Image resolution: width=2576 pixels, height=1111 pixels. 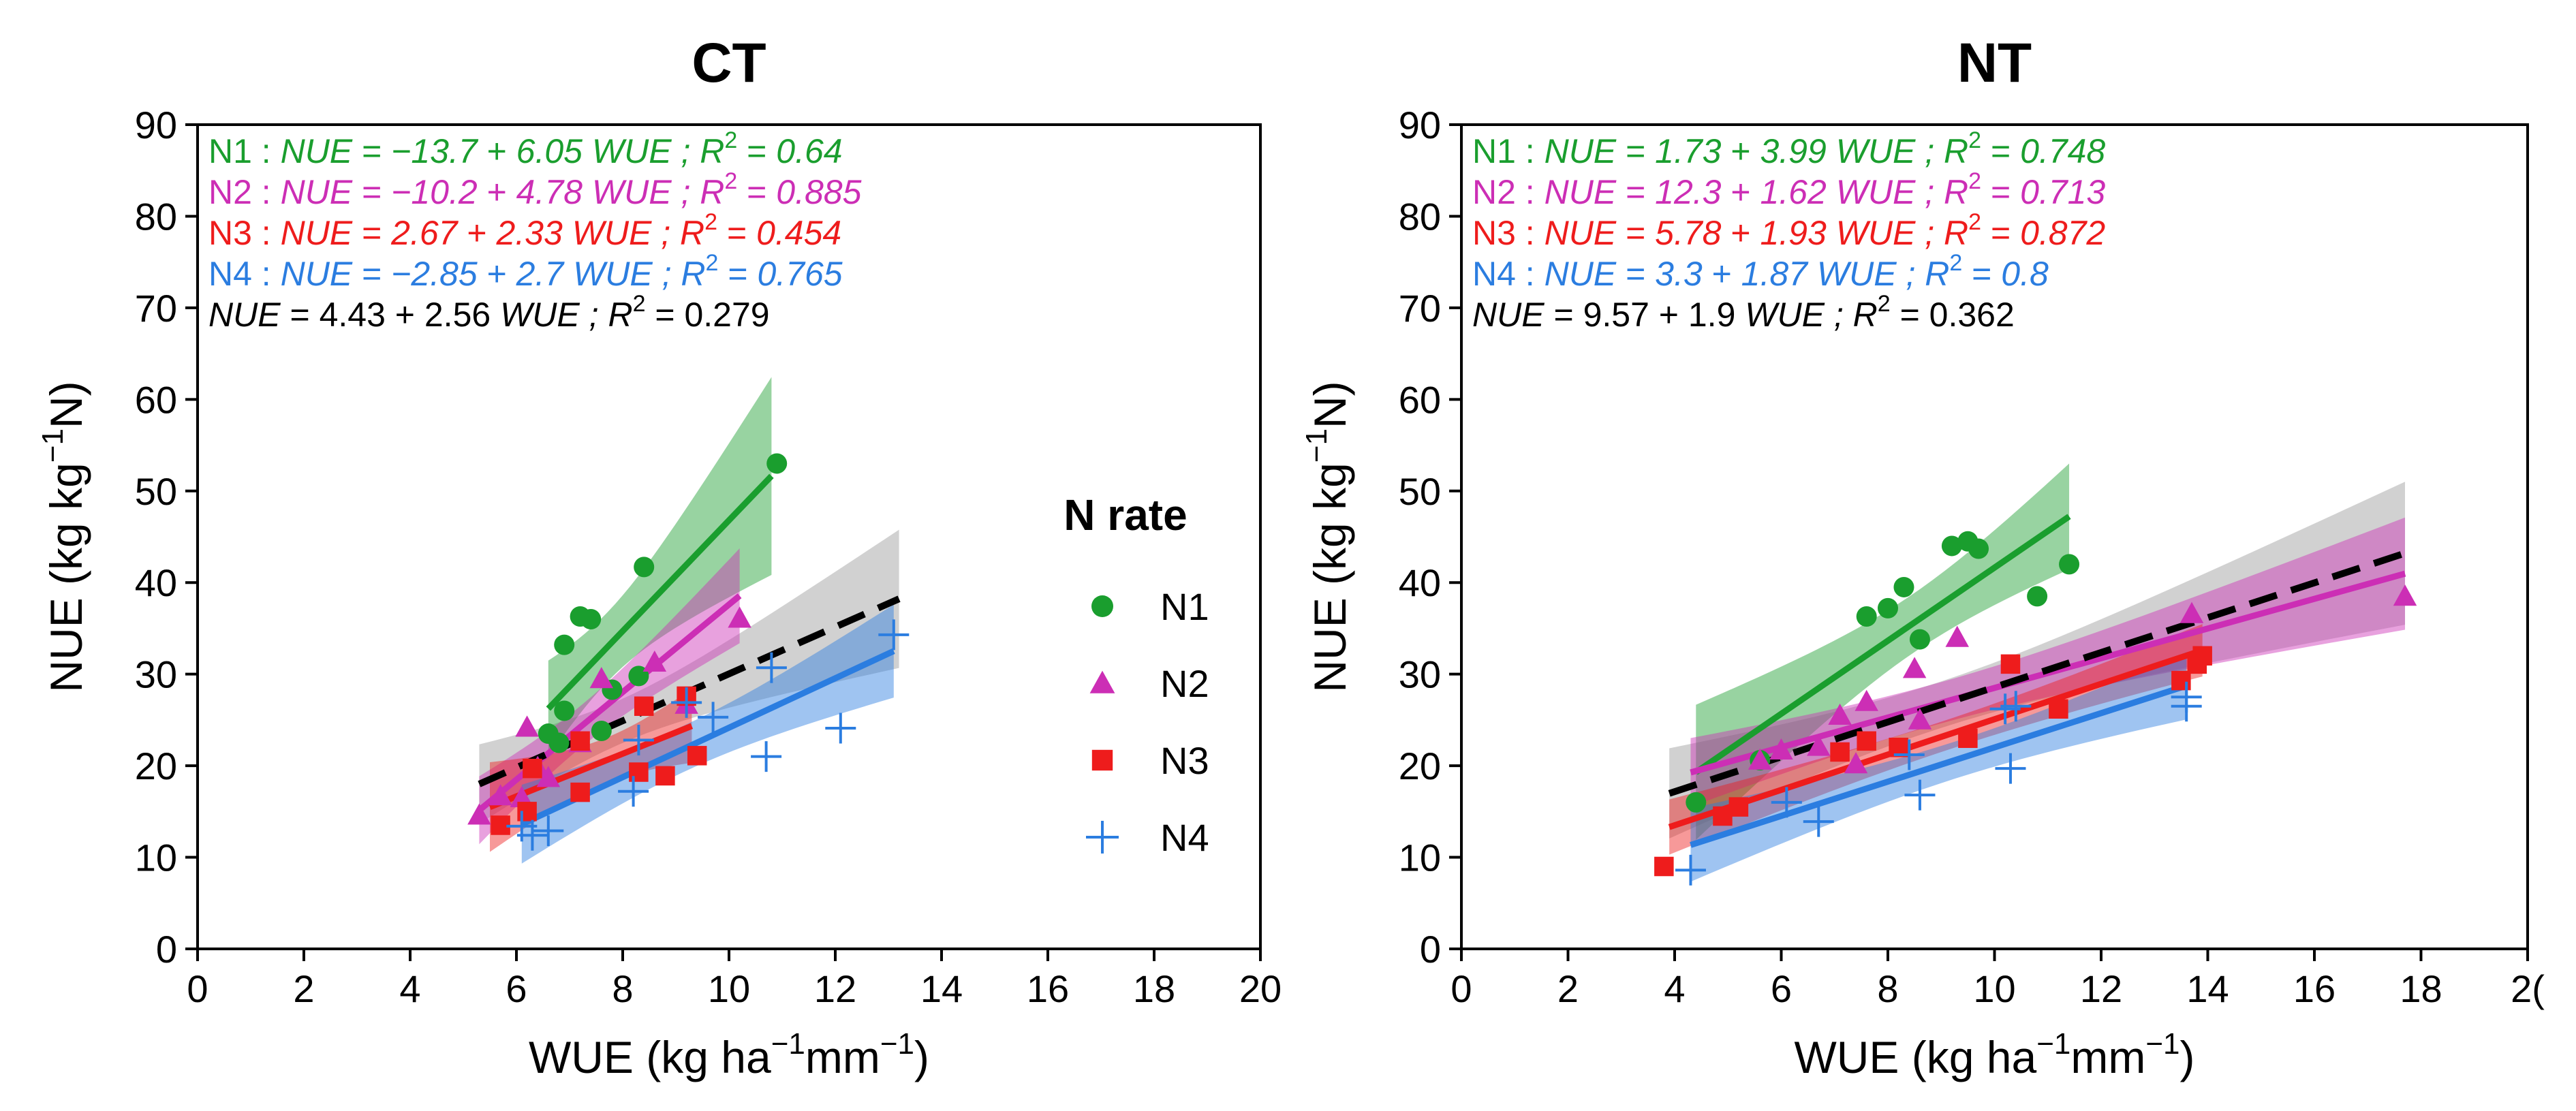 What do you see at coordinates (729, 988) in the screenshot?
I see `x-tick-label: 10` at bounding box center [729, 988].